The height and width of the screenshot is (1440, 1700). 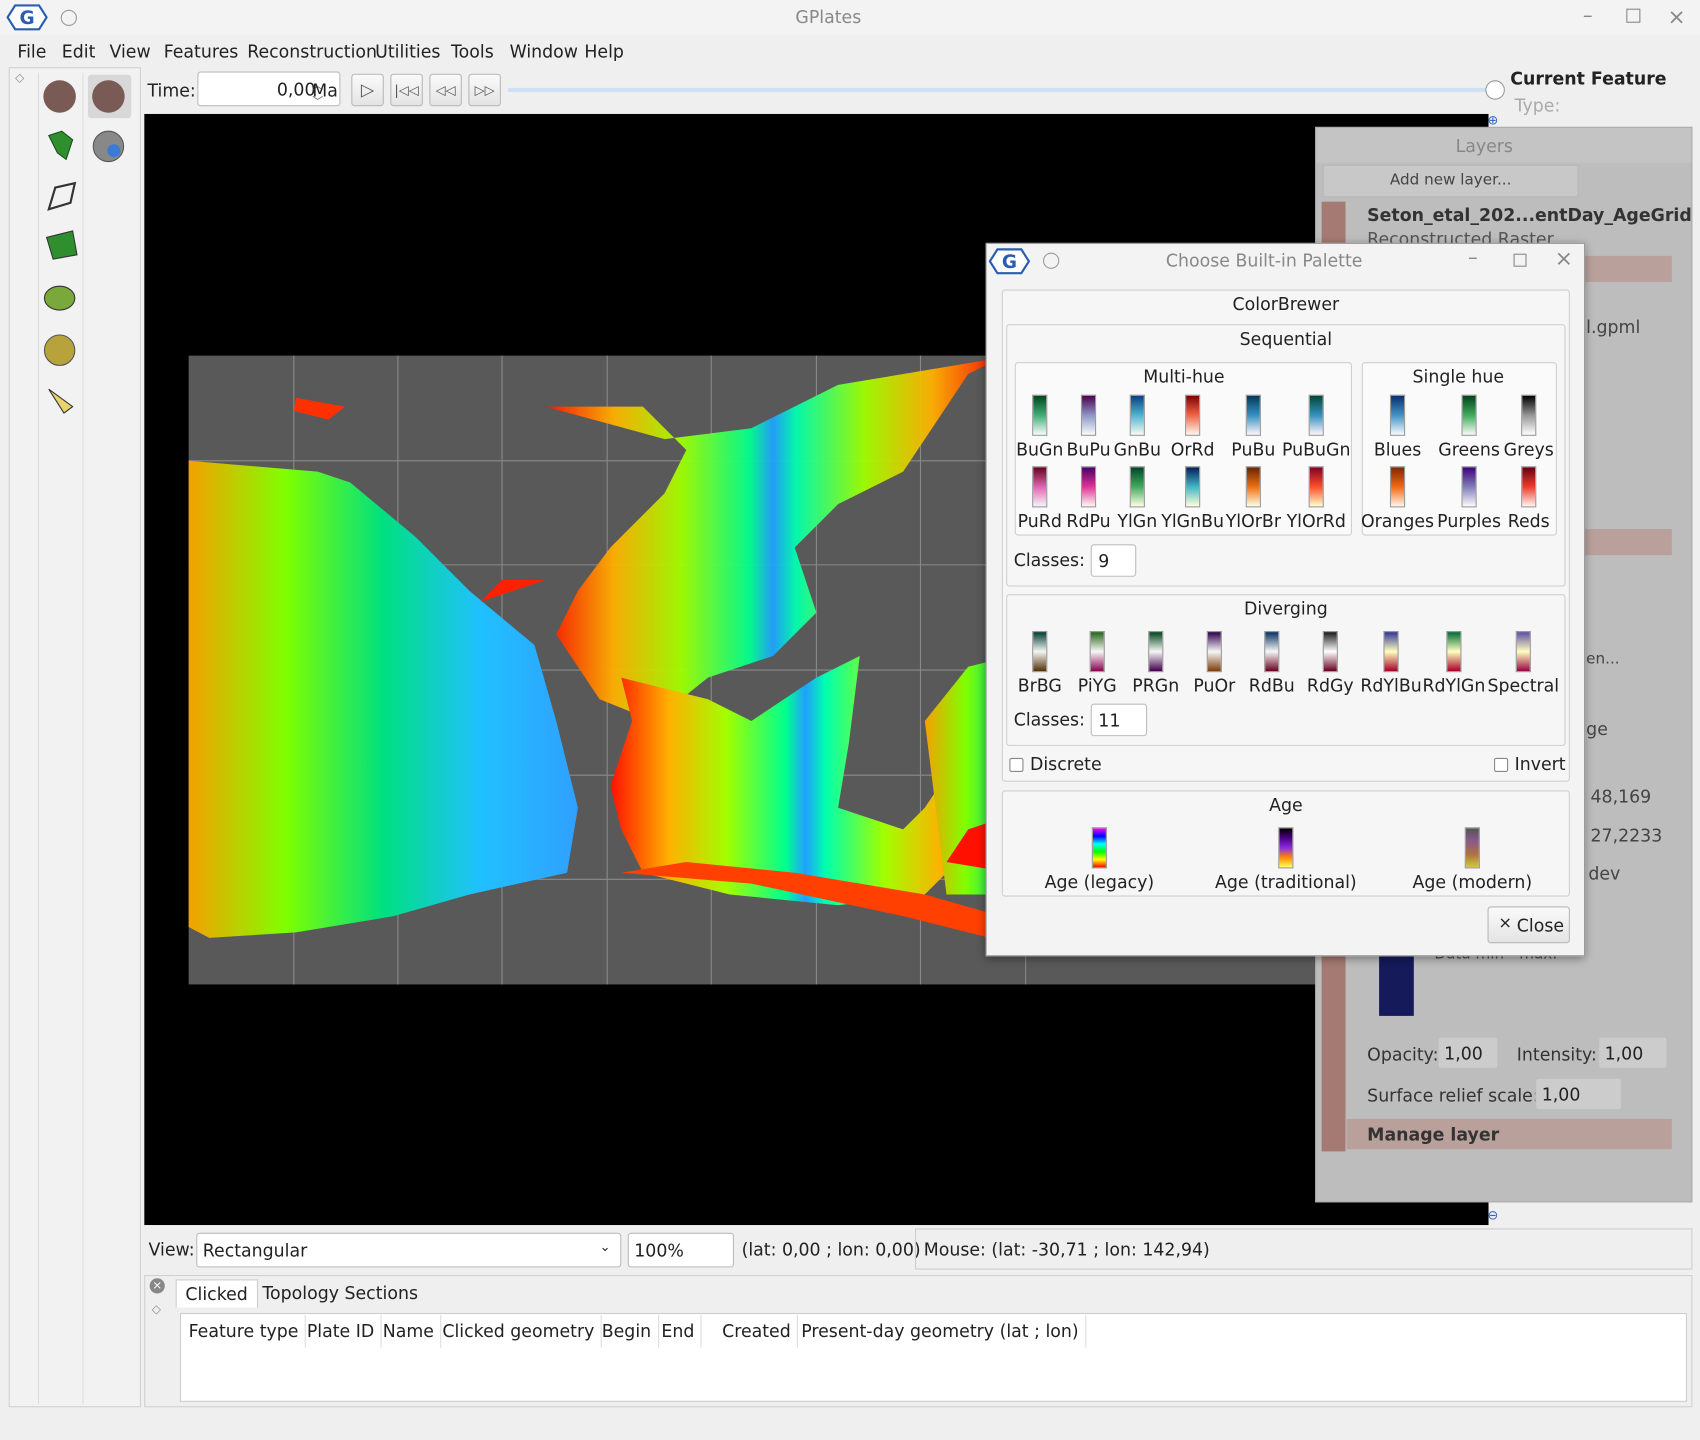 I want to click on slider-handle, so click(x=1495, y=90).